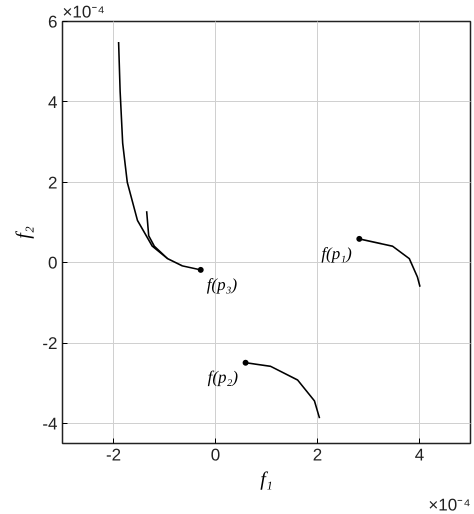 This screenshot has width=474, height=514. What do you see at coordinates (53, 263) in the screenshot?
I see `y-tick-label: 0` at bounding box center [53, 263].